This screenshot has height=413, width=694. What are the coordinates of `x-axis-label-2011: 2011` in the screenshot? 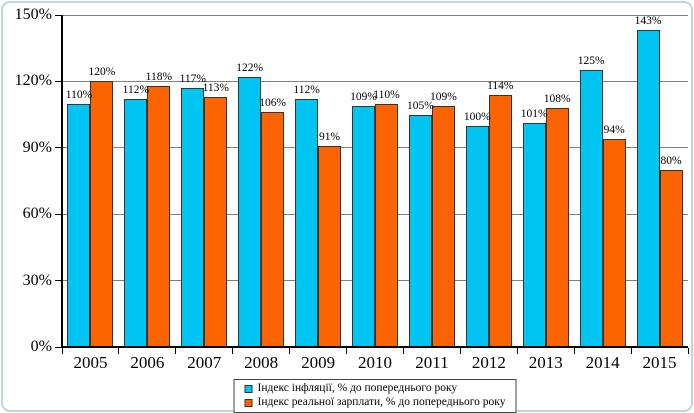 It's located at (432, 362).